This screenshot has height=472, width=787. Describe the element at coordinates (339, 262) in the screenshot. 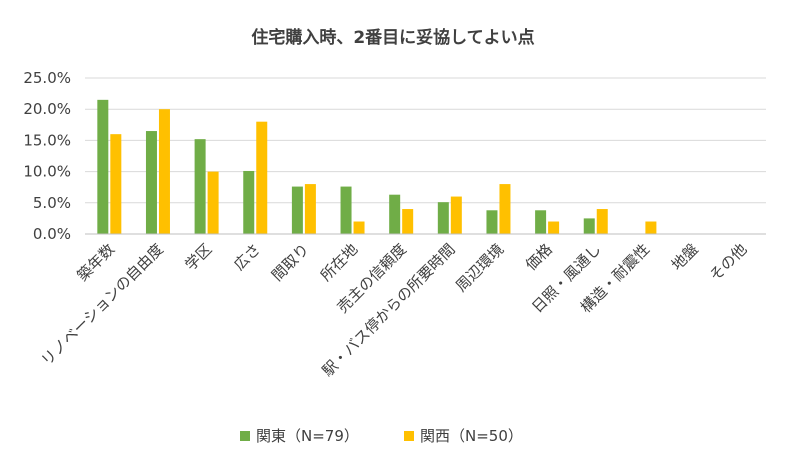

I see `category-label: 所在地` at that location.